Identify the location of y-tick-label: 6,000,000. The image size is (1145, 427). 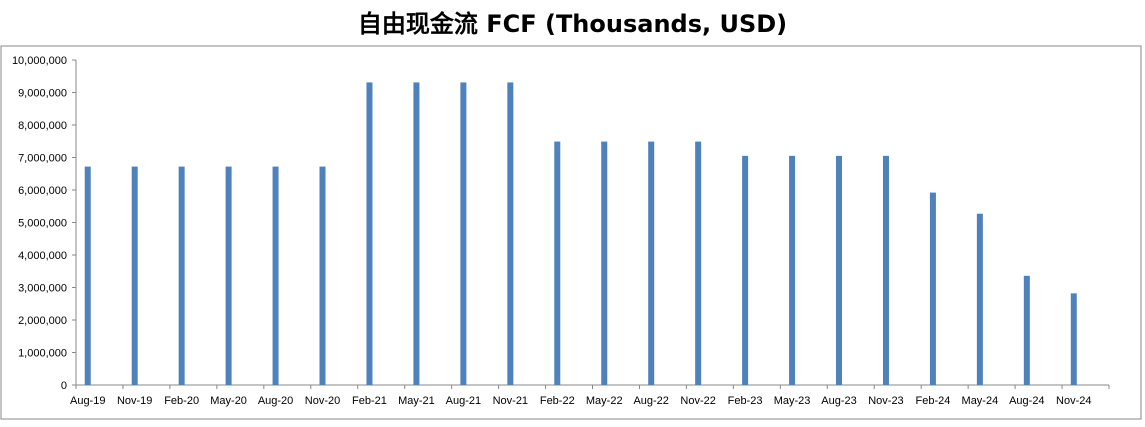
(42, 191).